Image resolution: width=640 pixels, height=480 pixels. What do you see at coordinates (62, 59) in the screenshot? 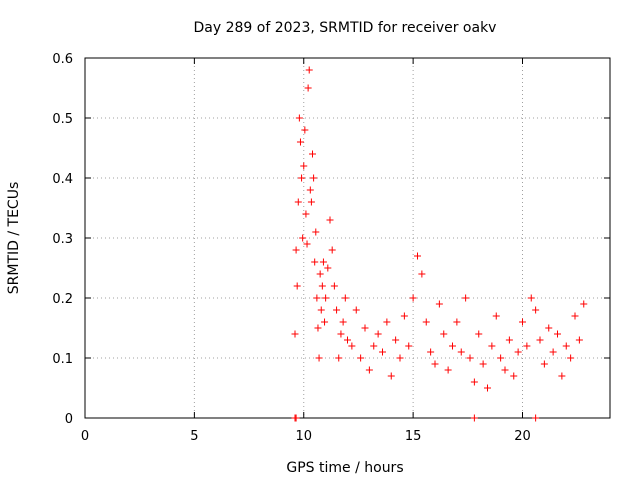
I see `y-tick-label: 0.6` at bounding box center [62, 59].